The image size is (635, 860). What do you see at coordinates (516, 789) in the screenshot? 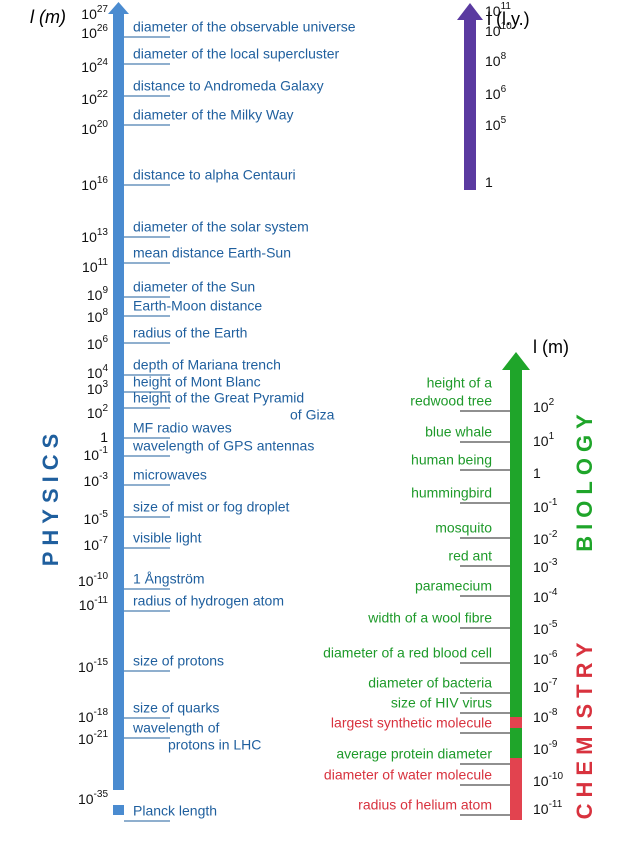
I see `chemistry-bar` at bounding box center [516, 789].